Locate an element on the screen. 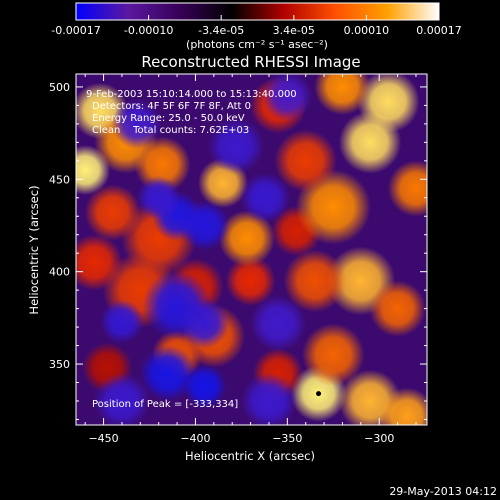  annotation-energy: Energy Range: 25.0 - 50.0 keV is located at coordinates (168, 118).